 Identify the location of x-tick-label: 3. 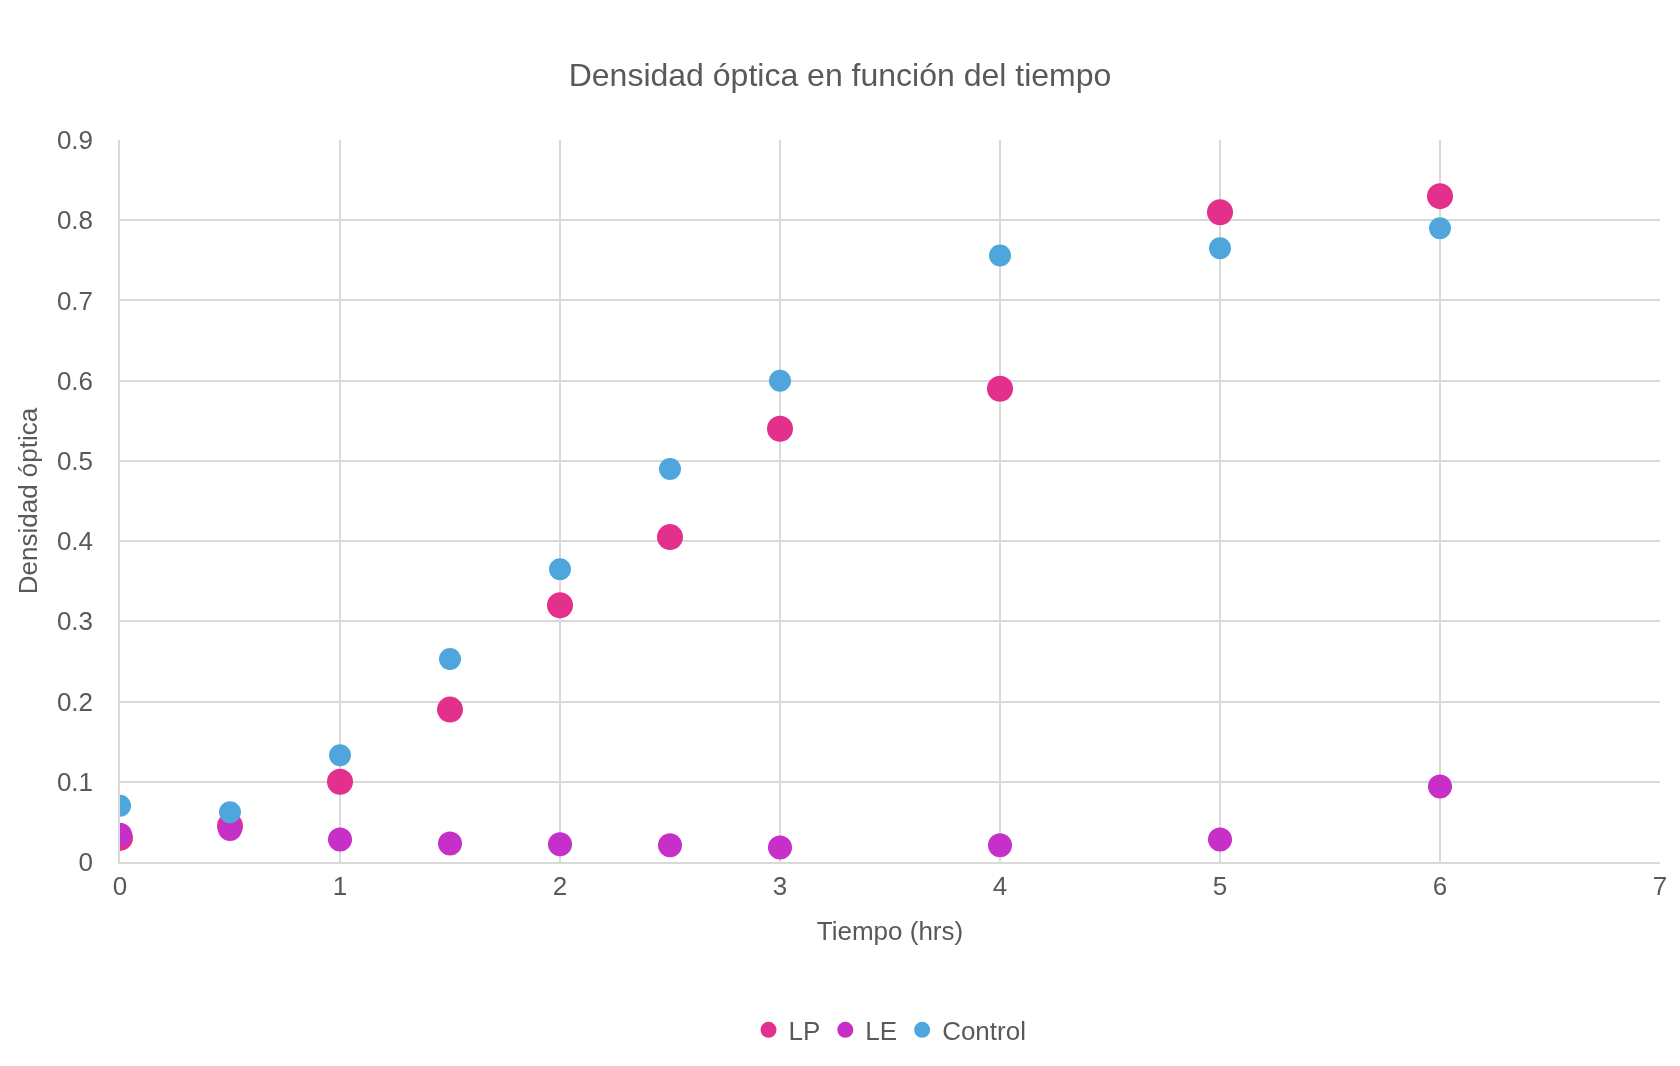
(780, 885).